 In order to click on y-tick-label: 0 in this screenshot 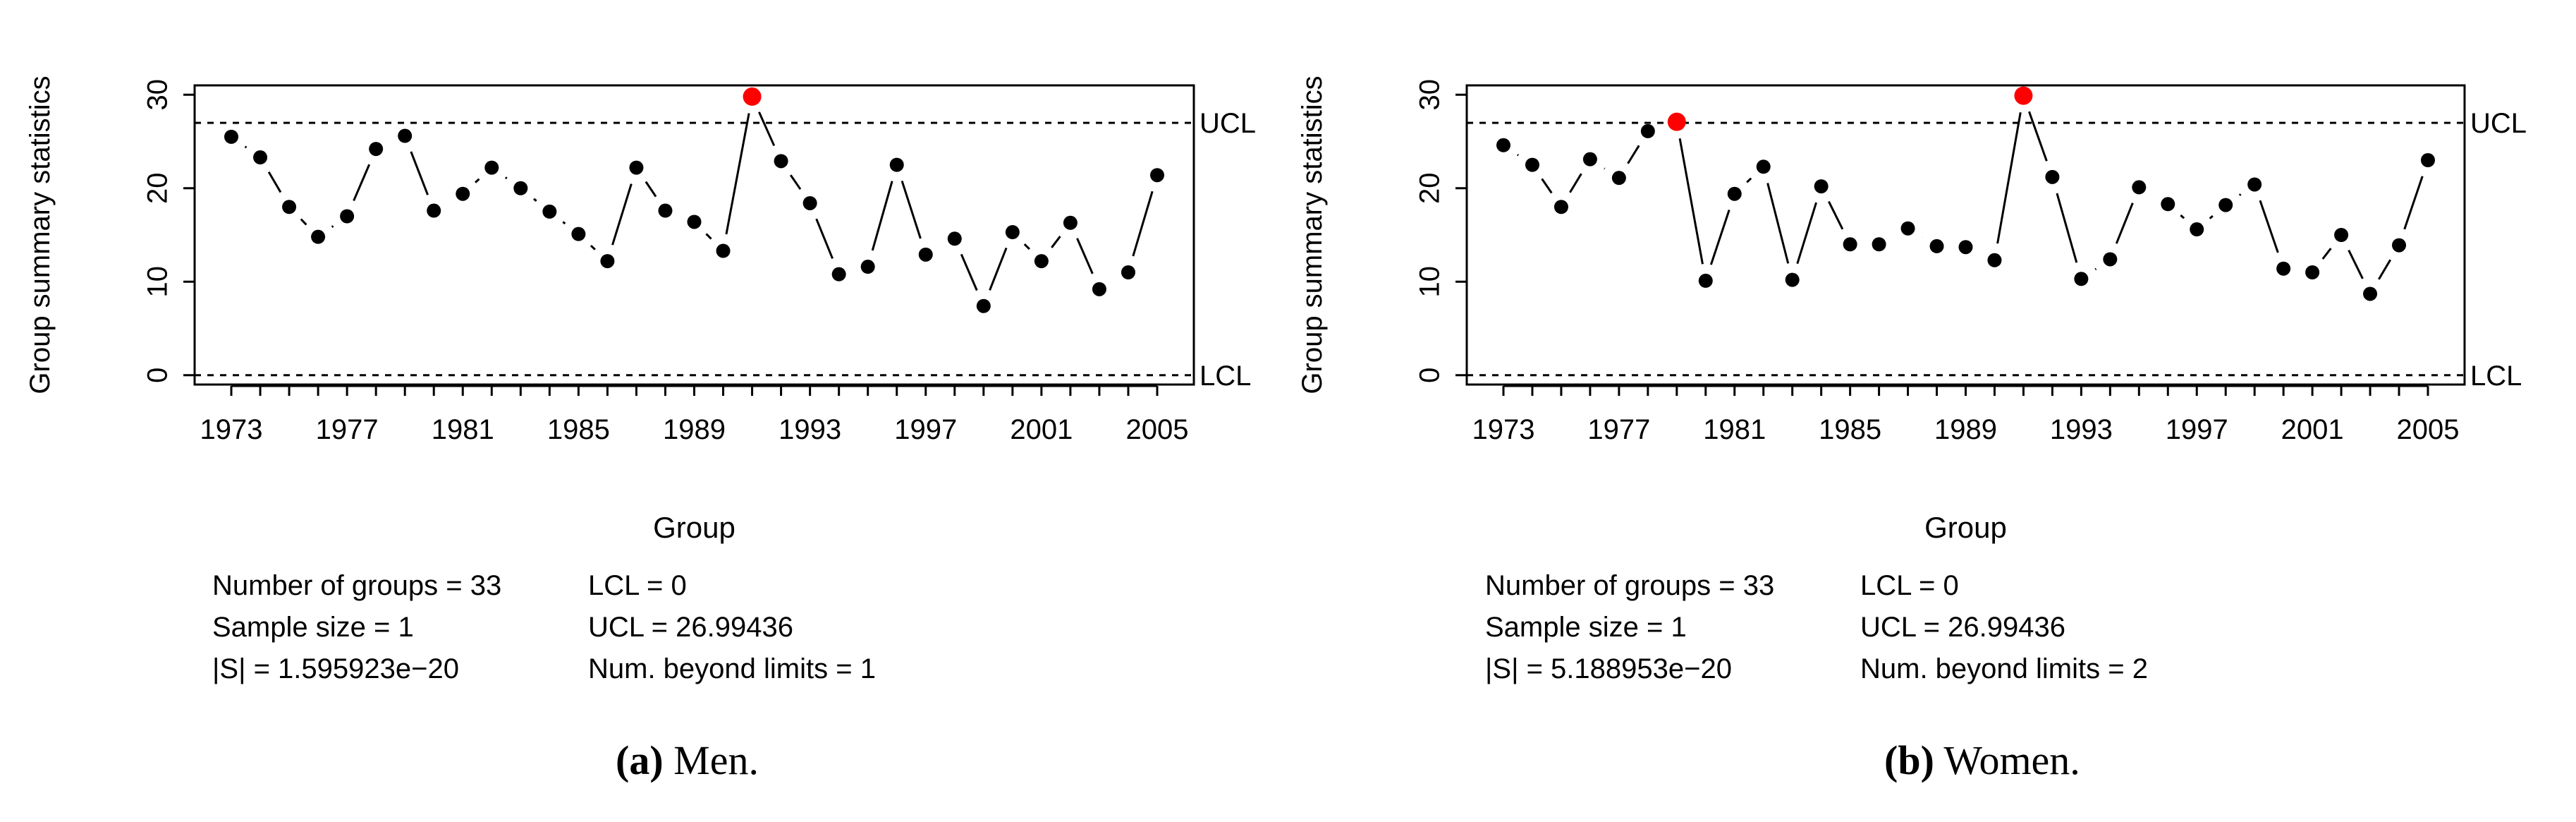, I will do `click(158, 375)`.